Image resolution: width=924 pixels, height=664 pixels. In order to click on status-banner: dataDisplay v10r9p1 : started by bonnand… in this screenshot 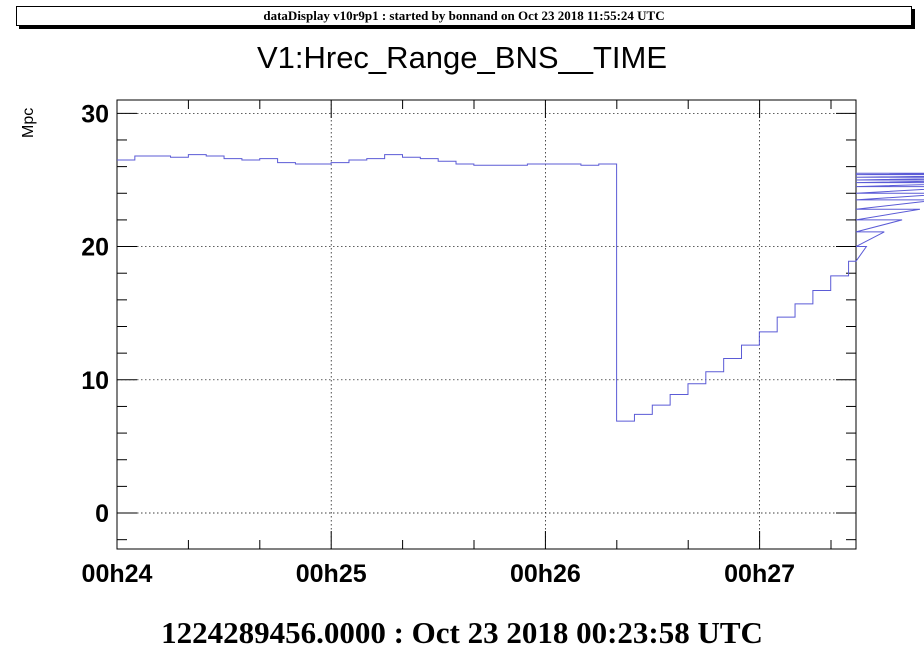, I will do `click(464, 16)`.